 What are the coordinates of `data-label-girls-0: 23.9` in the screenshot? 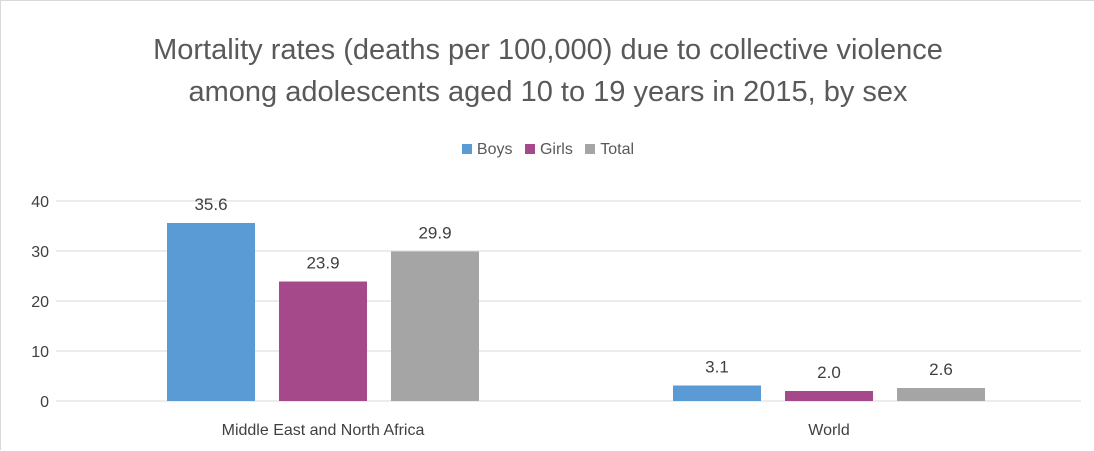 It's located at (322, 263).